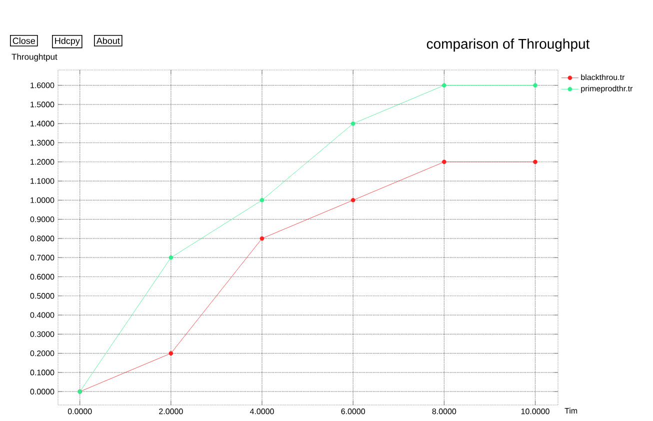 Image resolution: width=653 pixels, height=421 pixels. Describe the element at coordinates (42, 181) in the screenshot. I see `y-tick-label: 1.1000` at that location.